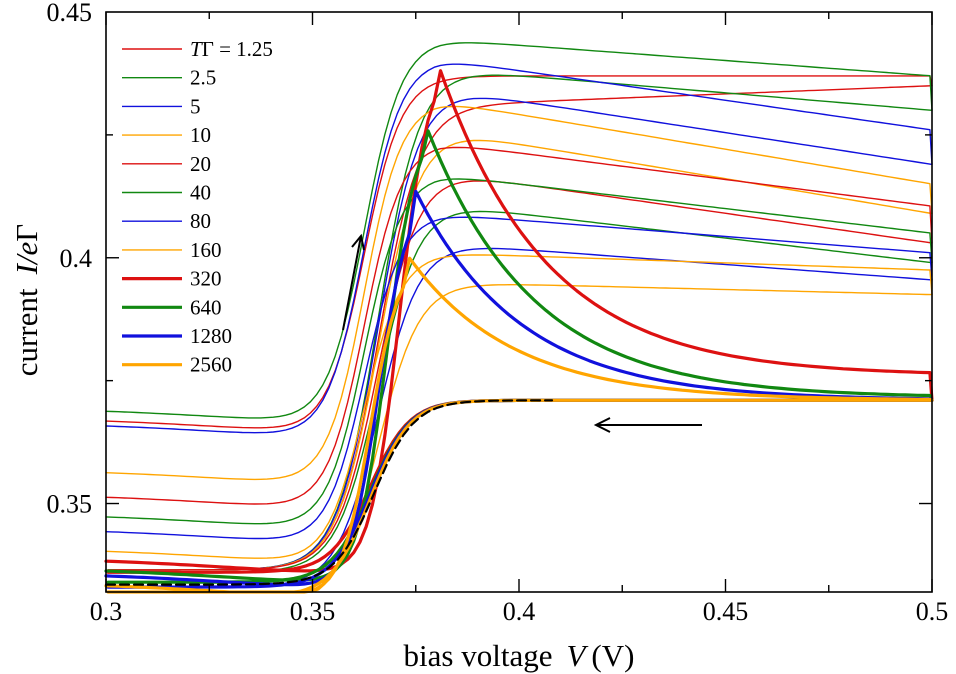 This screenshot has width=956, height=674. What do you see at coordinates (726, 611) in the screenshot?
I see `x-tick-label: 0.45` at bounding box center [726, 611].